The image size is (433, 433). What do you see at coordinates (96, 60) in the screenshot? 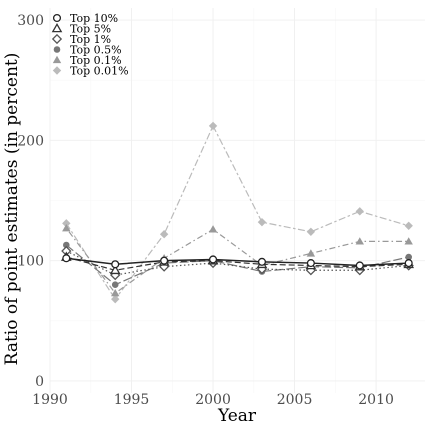
I see `legend-label: Top 0.1%` at bounding box center [96, 60].